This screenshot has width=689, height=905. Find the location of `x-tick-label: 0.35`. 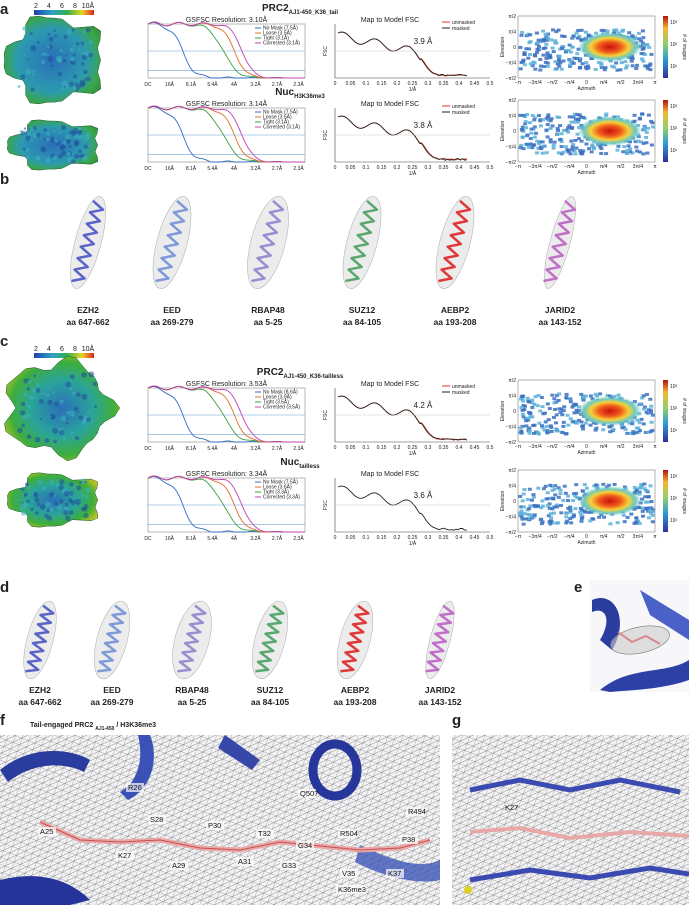

x-tick-label: 0.35 is located at coordinates (444, 538).